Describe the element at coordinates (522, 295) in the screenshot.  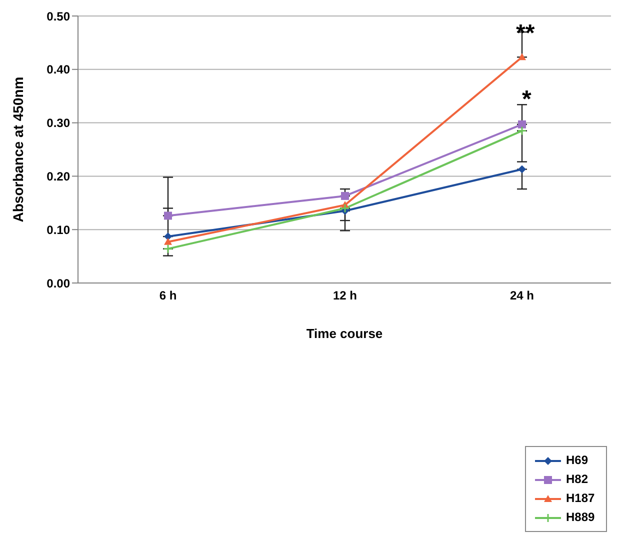
I see `x-tick-label: 24 h` at that location.